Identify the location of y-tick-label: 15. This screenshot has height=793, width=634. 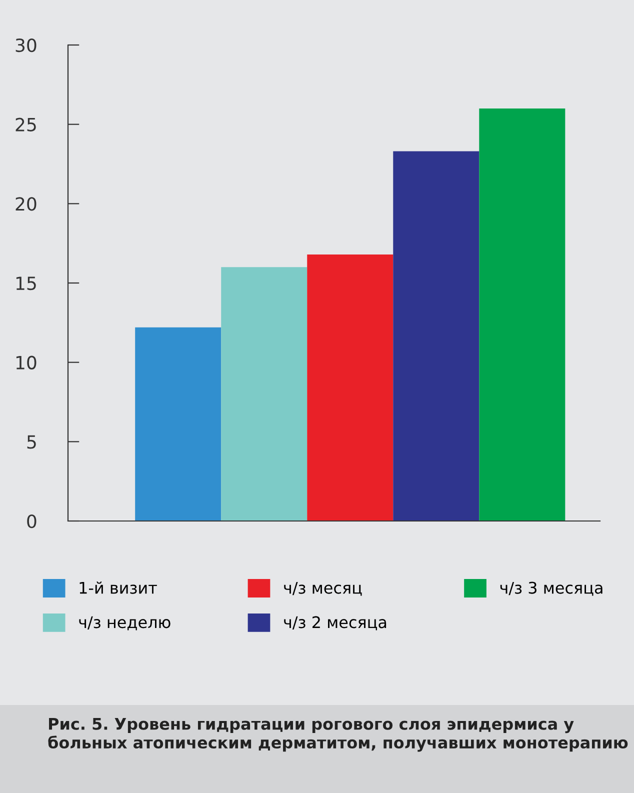
(26, 283).